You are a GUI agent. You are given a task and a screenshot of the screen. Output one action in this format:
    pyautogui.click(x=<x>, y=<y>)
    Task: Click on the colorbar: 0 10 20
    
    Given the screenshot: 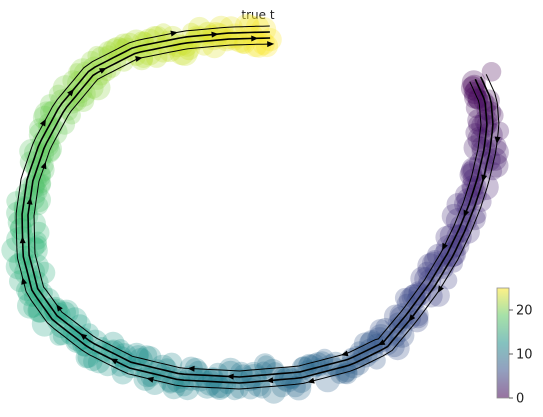 What is the action you would take?
    pyautogui.click(x=514, y=347)
    